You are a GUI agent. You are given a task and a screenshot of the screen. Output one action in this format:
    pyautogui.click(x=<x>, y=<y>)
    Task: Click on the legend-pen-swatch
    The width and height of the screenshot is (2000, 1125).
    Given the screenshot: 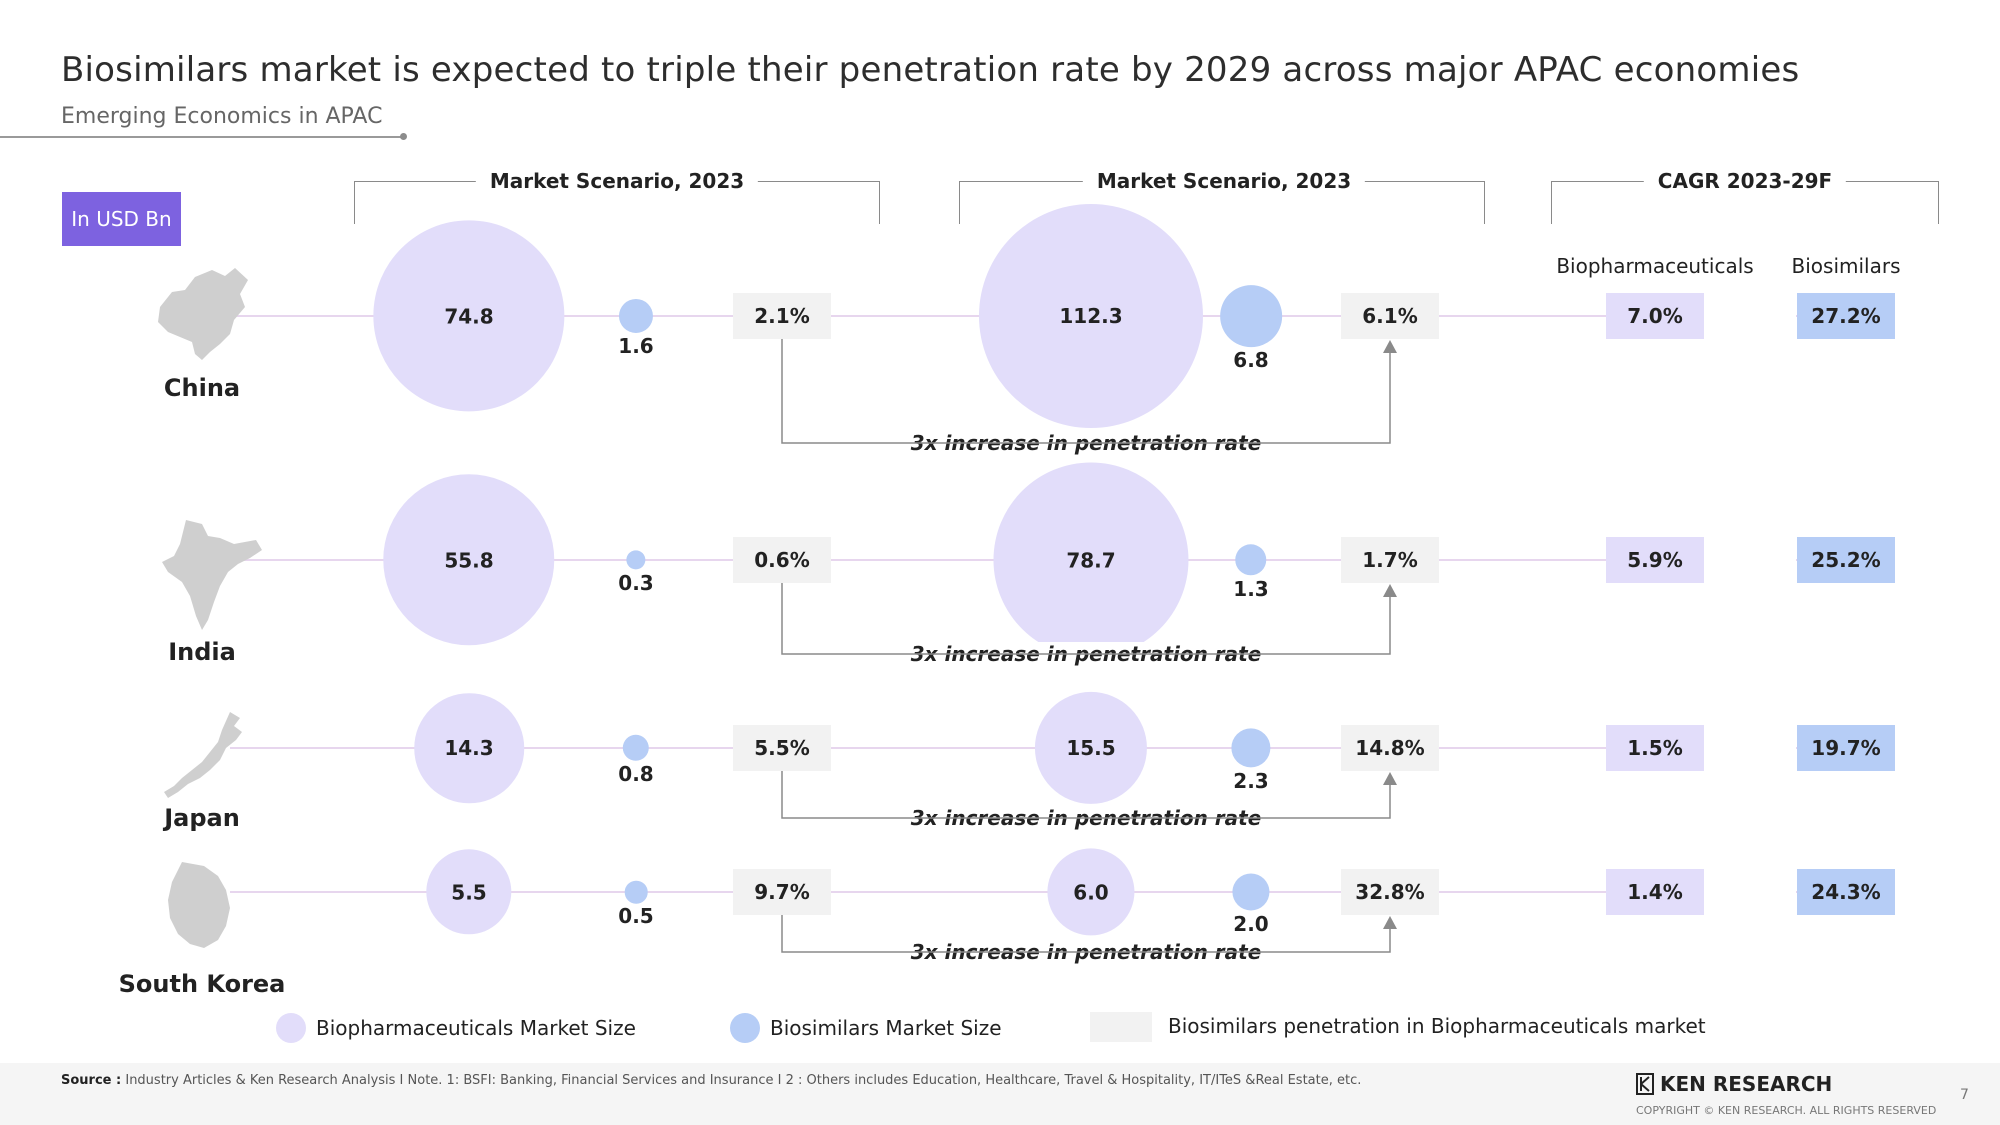 What is the action you would take?
    pyautogui.click(x=1121, y=1027)
    